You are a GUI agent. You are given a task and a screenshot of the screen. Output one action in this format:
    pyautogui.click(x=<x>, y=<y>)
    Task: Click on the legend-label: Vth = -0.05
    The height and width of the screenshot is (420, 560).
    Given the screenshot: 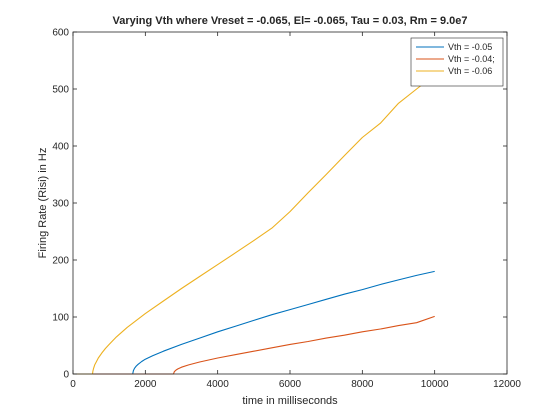 What is the action you would take?
    pyautogui.click(x=470, y=47)
    